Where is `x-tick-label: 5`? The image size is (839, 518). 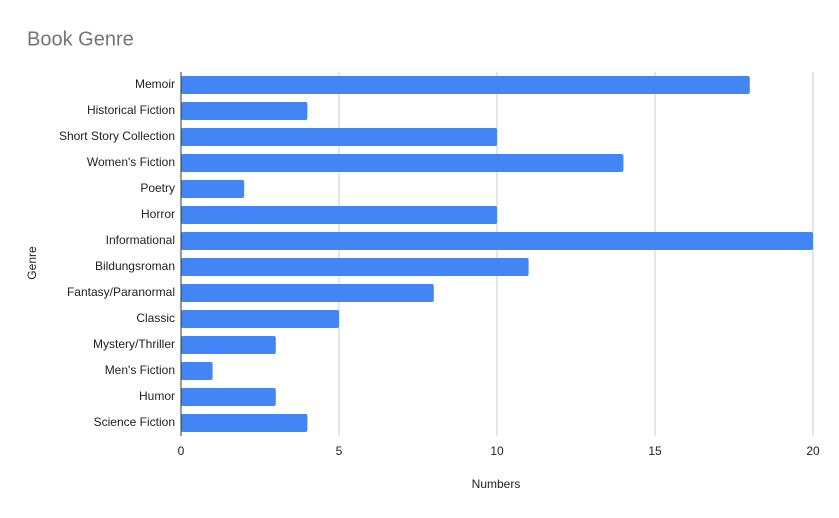
x-tick-label: 5 is located at coordinates (339, 451).